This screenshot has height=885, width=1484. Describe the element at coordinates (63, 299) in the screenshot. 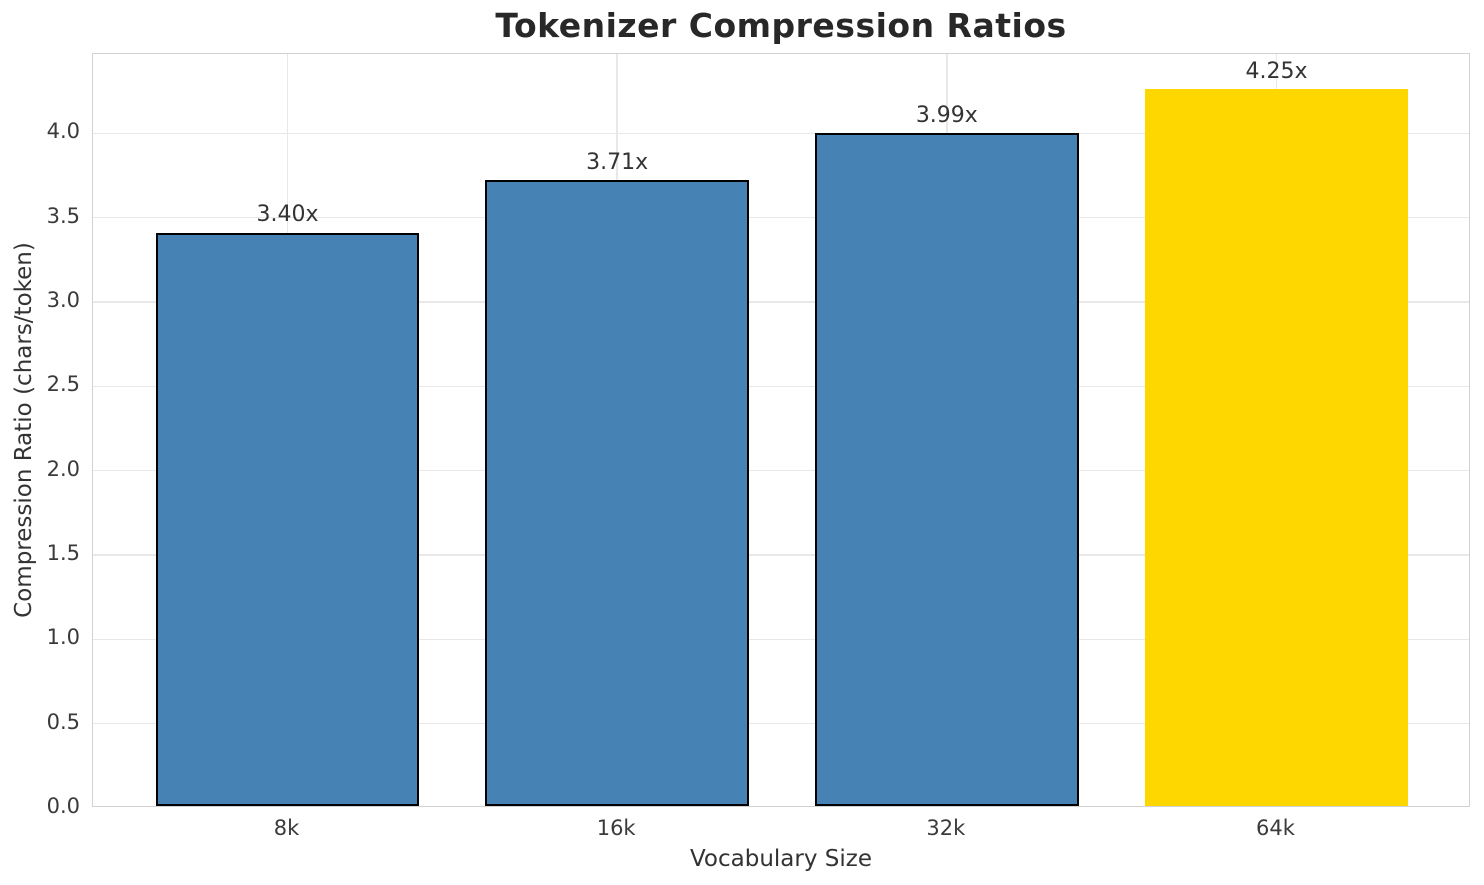

I see `y-tick-label: 3.0` at that location.